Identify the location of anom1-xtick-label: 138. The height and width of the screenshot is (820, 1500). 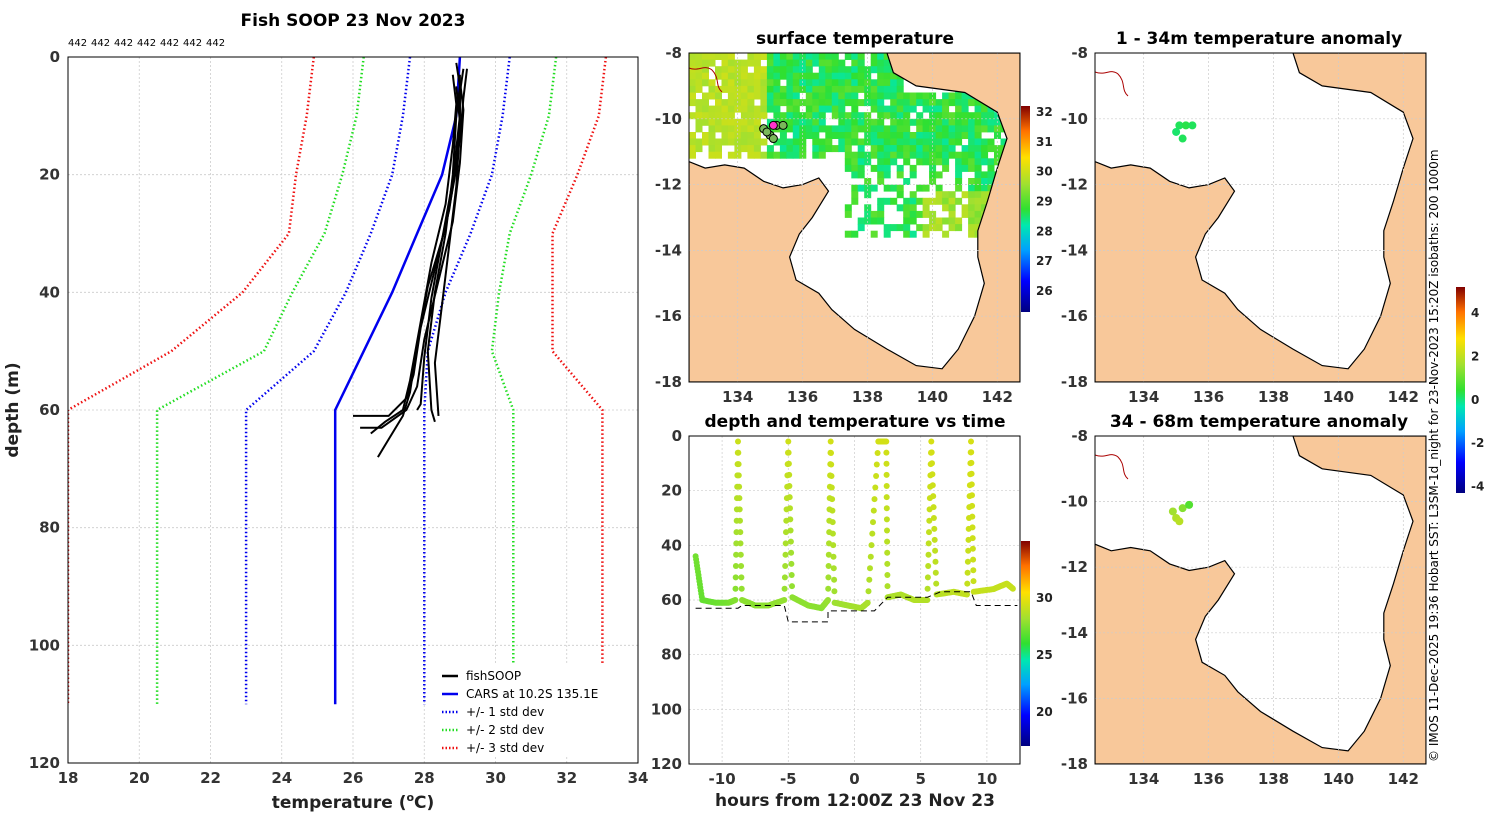
(1273, 397).